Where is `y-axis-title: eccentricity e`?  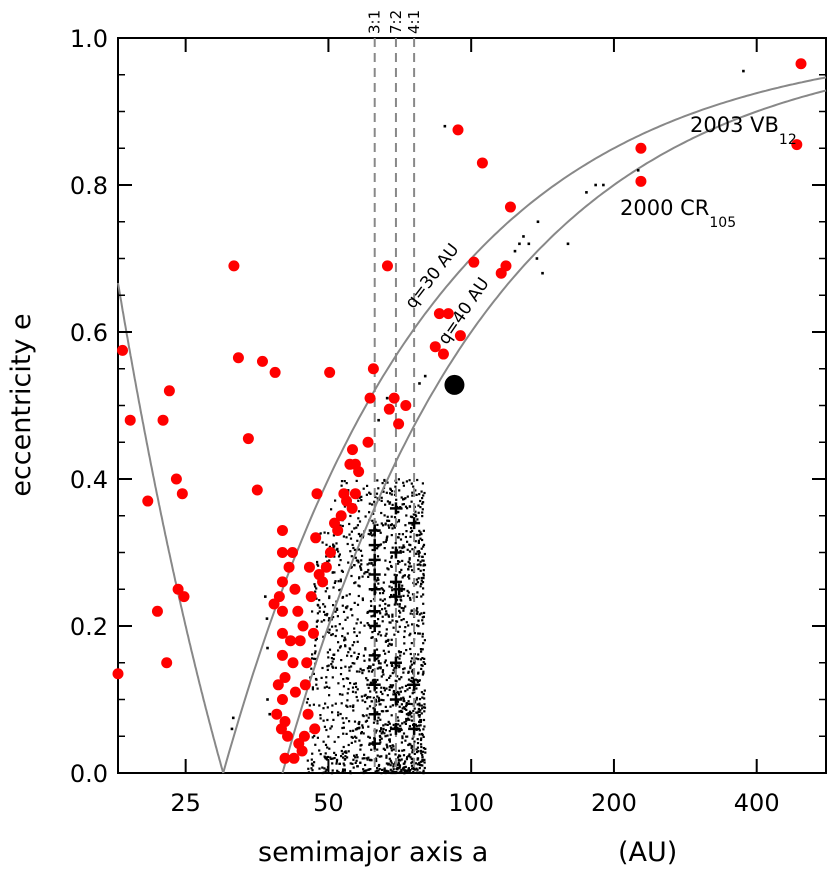
y-axis-title: eccentricity e is located at coordinates (21, 404).